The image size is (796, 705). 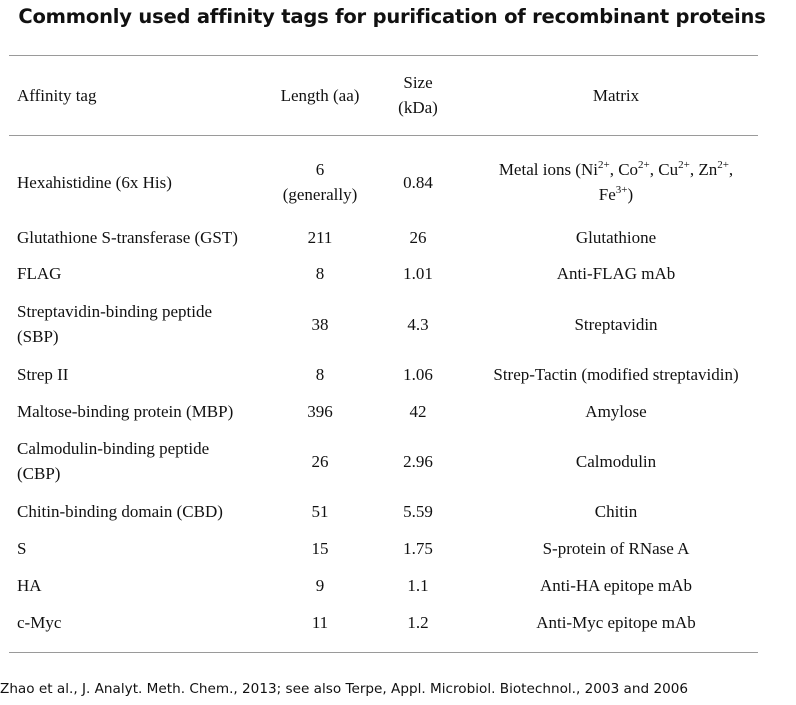 What do you see at coordinates (418, 182) in the screenshot?
I see `cell-size: 0.84` at bounding box center [418, 182].